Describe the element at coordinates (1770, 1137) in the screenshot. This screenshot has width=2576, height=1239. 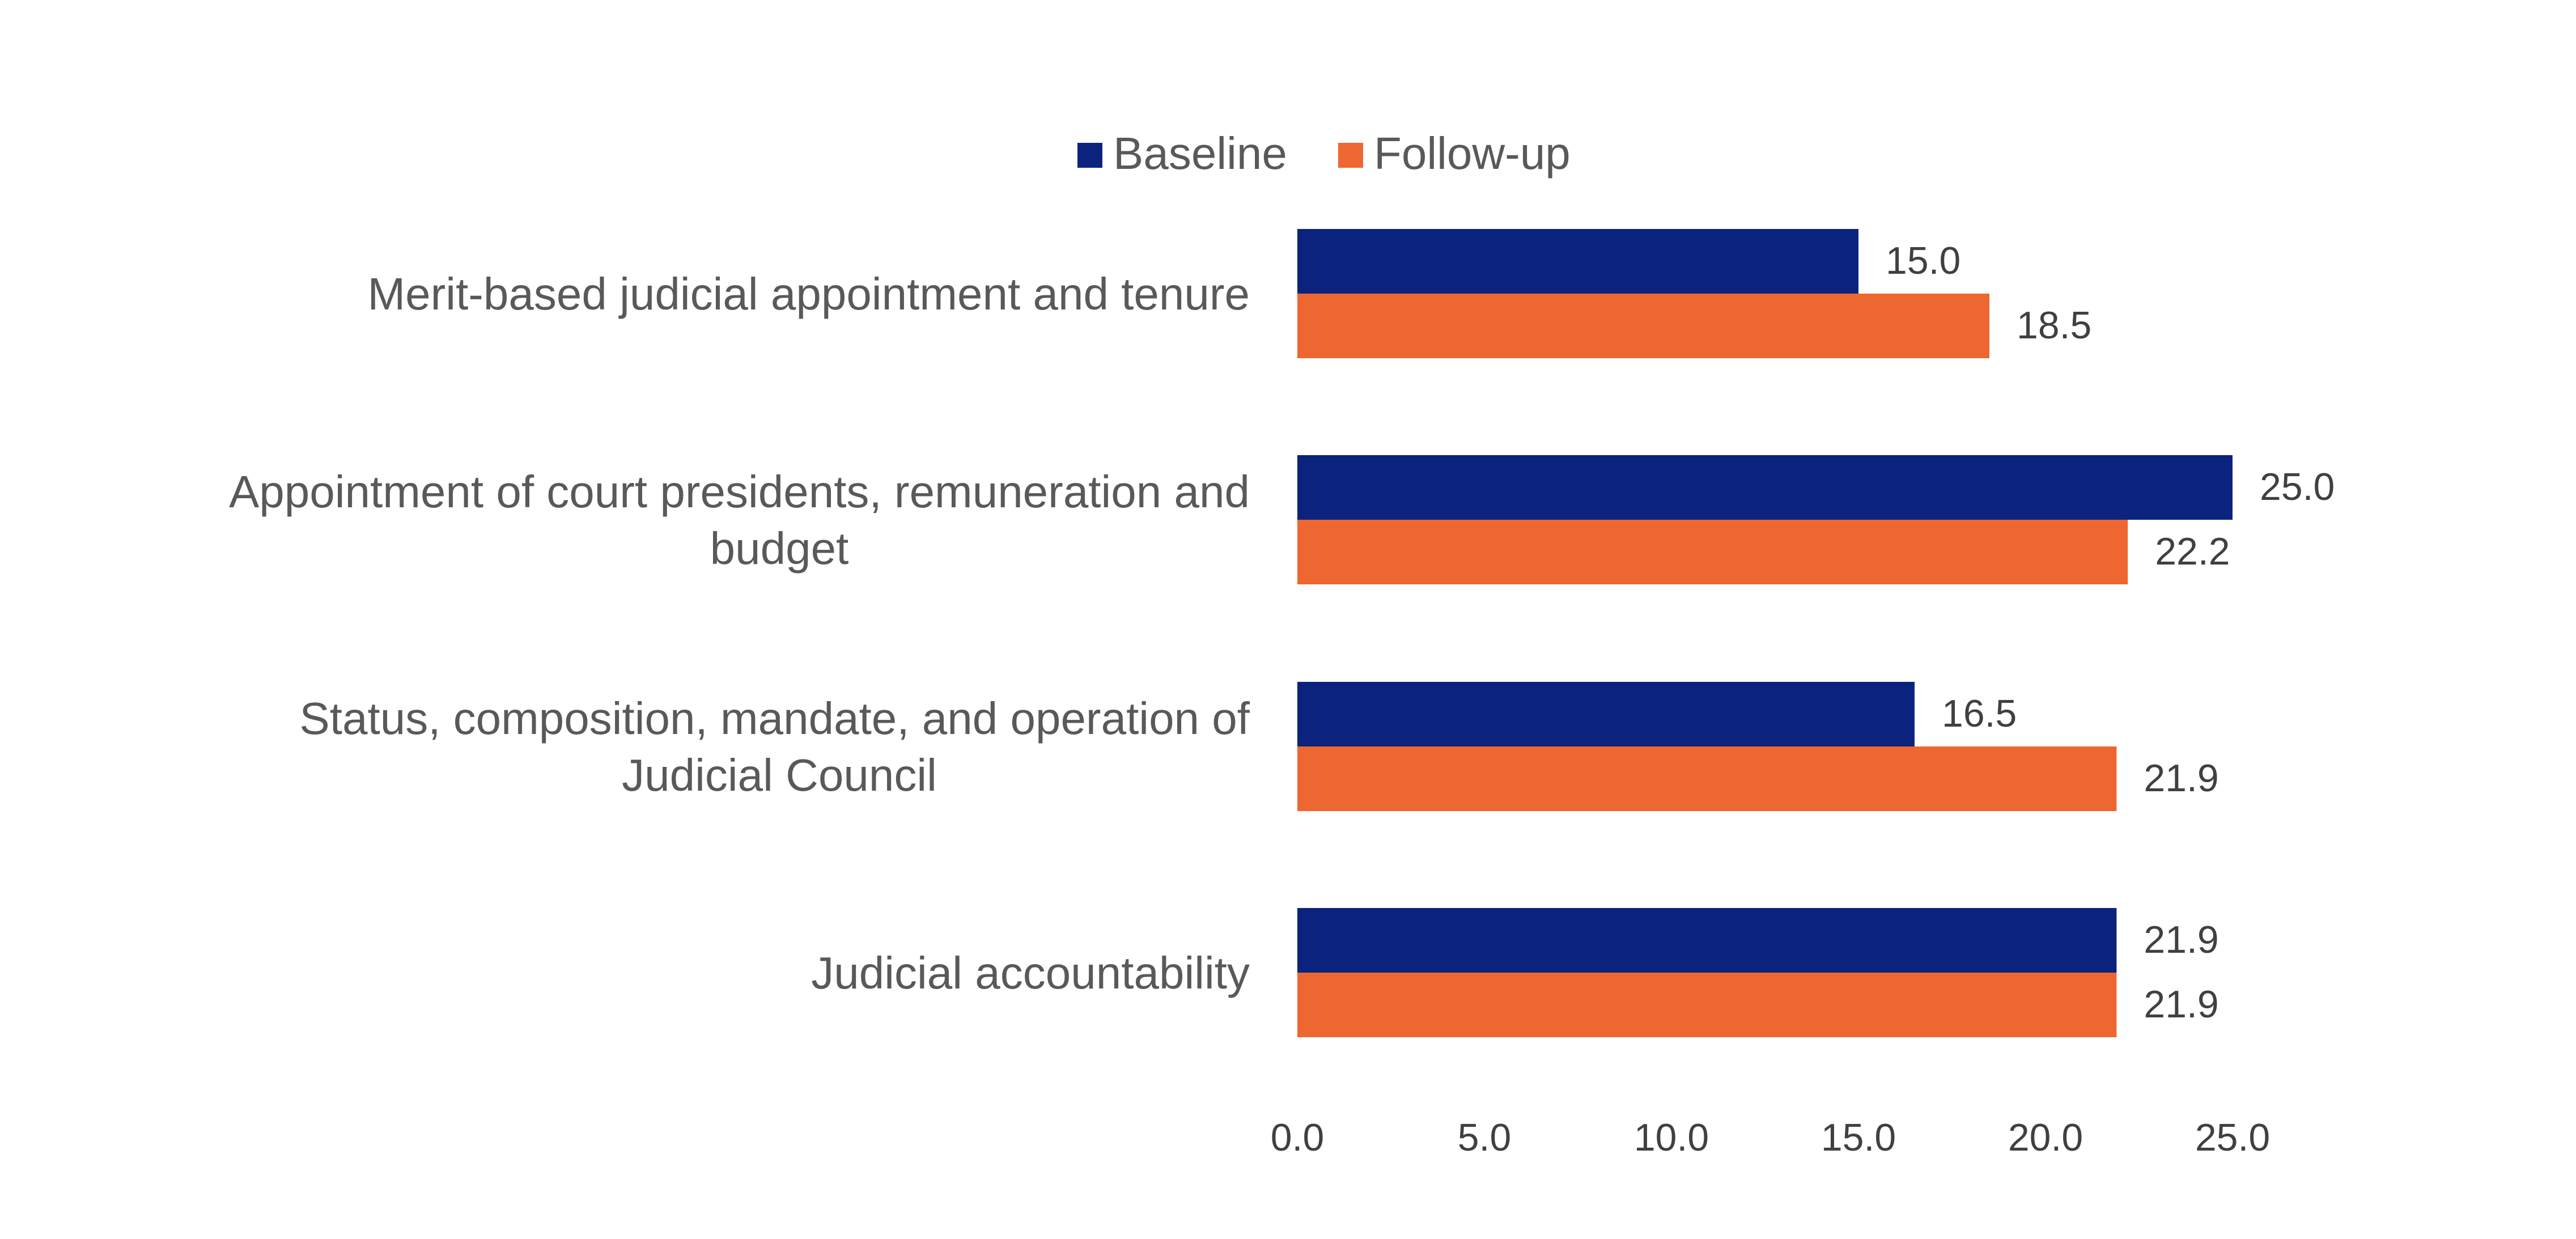
I see `x-axis: 0.0 5.0 10.0 15.0 20.0 25.0` at that location.